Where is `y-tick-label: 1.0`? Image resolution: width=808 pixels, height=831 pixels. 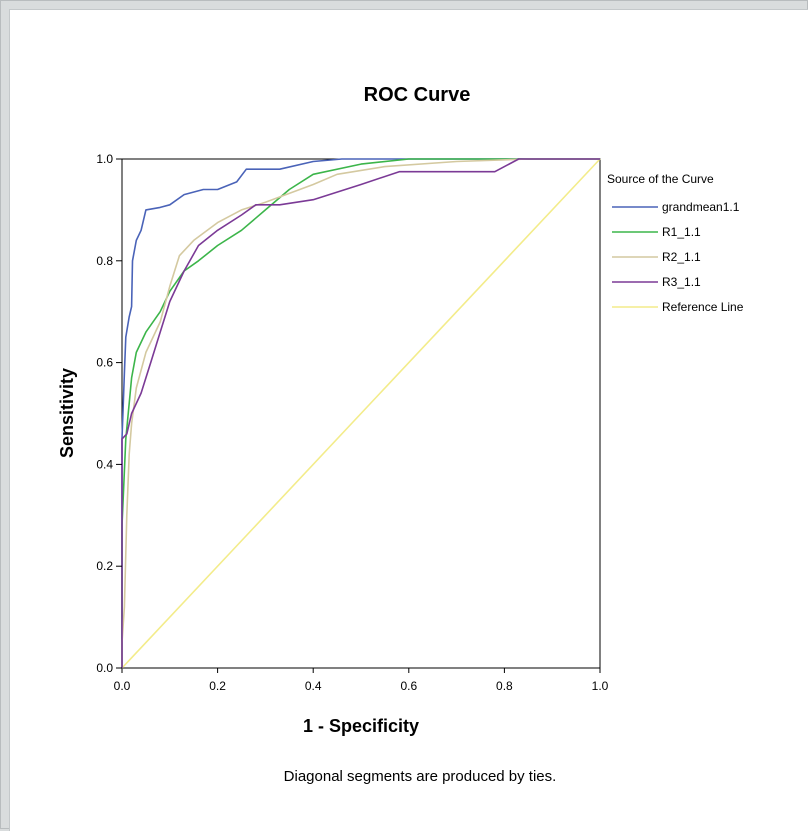
y-tick-label: 1.0 is located at coordinates (104, 159).